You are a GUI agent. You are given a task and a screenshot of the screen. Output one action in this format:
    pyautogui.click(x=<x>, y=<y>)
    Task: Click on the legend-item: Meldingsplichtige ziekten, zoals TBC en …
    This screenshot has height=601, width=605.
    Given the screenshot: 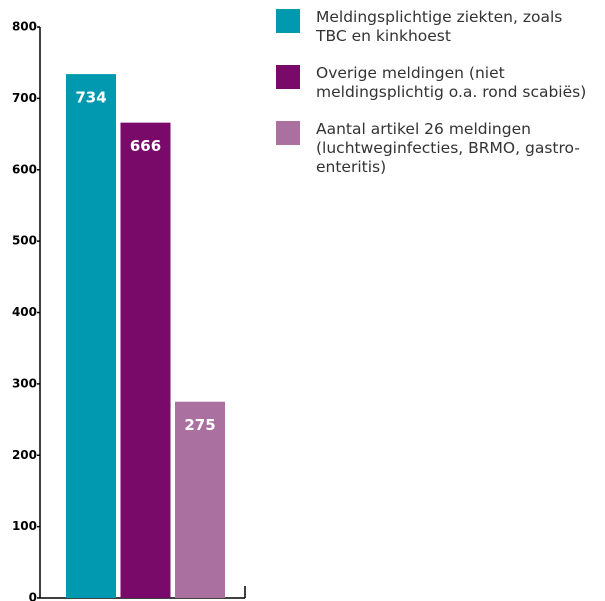 What is the action you would take?
    pyautogui.click(x=438, y=27)
    